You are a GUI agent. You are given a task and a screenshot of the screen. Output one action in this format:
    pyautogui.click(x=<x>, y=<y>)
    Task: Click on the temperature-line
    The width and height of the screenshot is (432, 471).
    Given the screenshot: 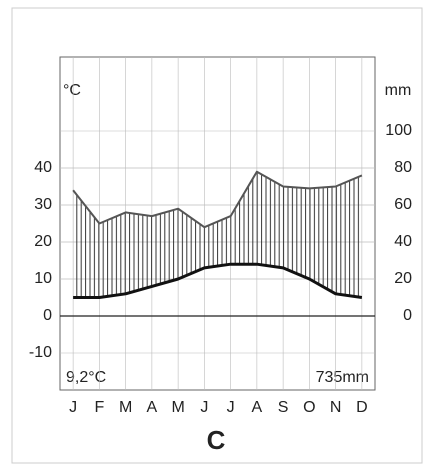 What is the action you would take?
    pyautogui.click(x=218, y=280)
    